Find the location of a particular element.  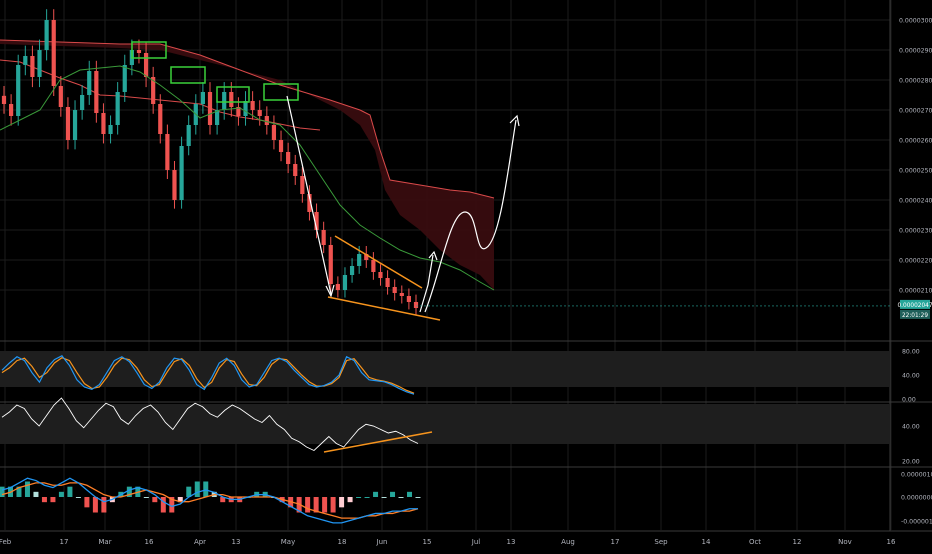

down-arrow-line is located at coordinates (309, 195).